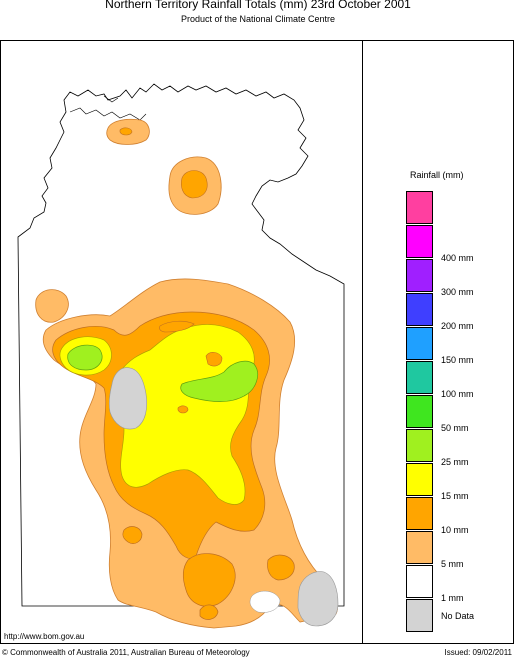 Image resolution: width=516 pixels, height=658 pixels. What do you see at coordinates (455, 462) in the screenshot?
I see `legend-label: 25 mm` at bounding box center [455, 462].